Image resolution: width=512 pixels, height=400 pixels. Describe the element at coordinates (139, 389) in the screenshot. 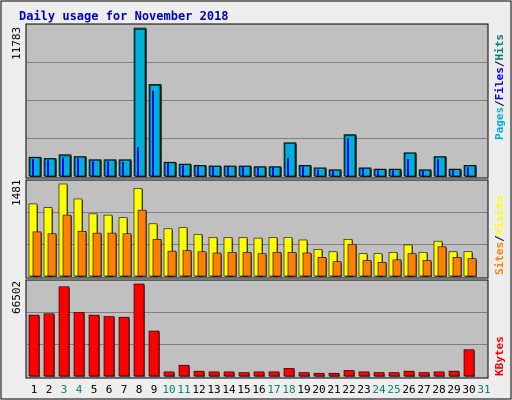

I see `x-tick-label: 8` at that location.